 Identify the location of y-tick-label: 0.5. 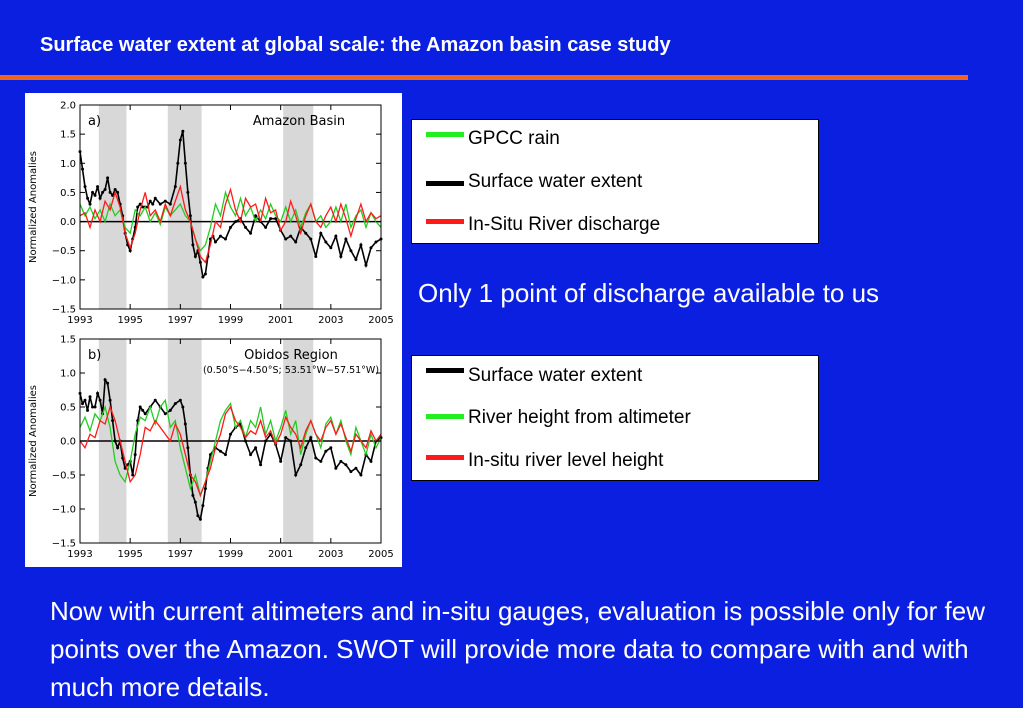
(68, 193).